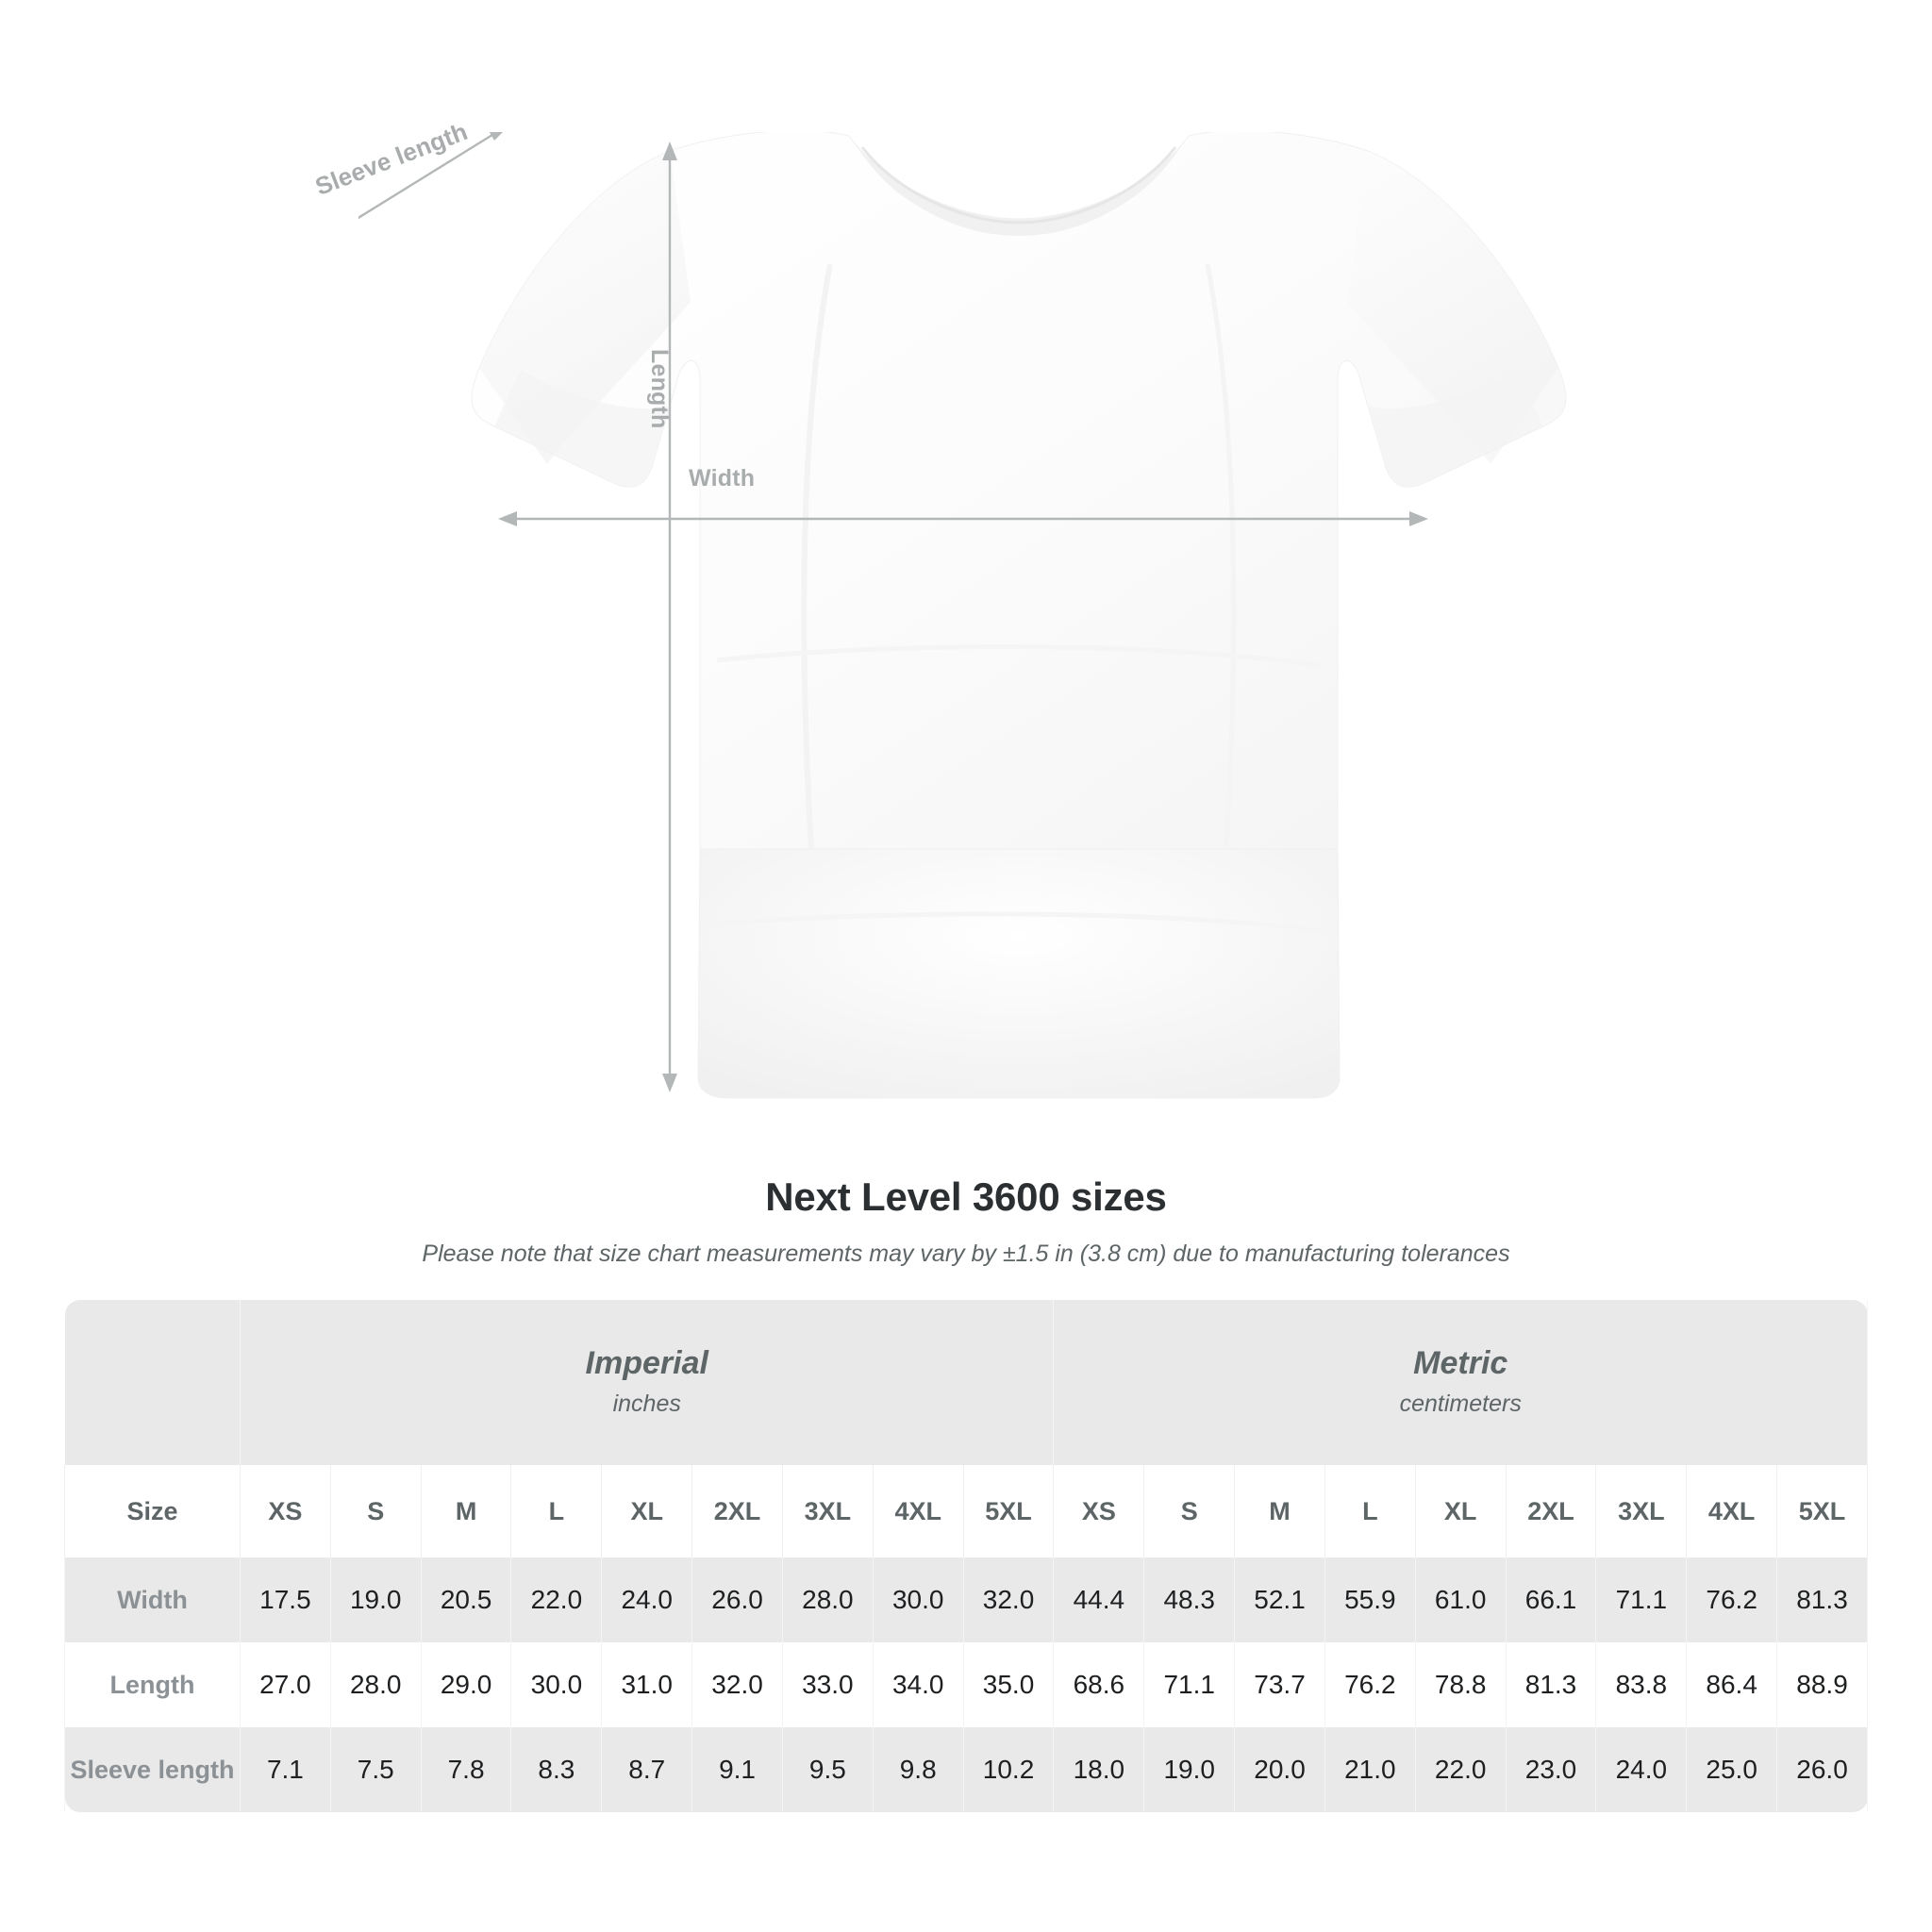 The height and width of the screenshot is (1932, 1932). Describe the element at coordinates (466, 1511) in the screenshot. I see `size-header-imperial-m: M` at that location.